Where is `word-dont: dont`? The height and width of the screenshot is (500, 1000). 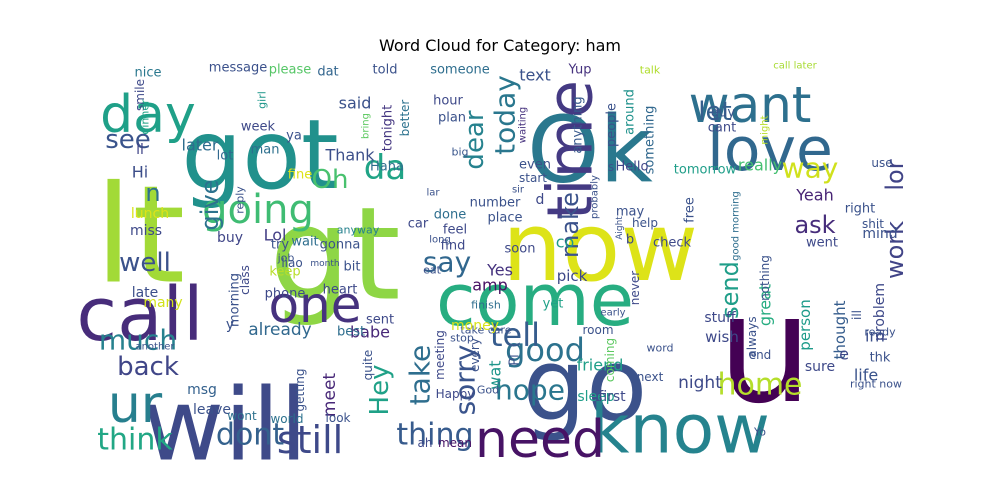
word-dont: dont is located at coordinates (250, 435).